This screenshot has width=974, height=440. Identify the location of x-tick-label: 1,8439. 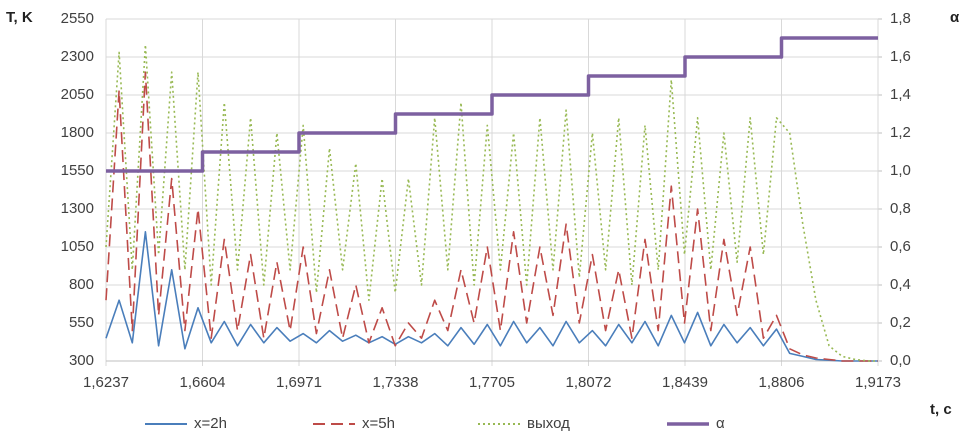
(685, 382).